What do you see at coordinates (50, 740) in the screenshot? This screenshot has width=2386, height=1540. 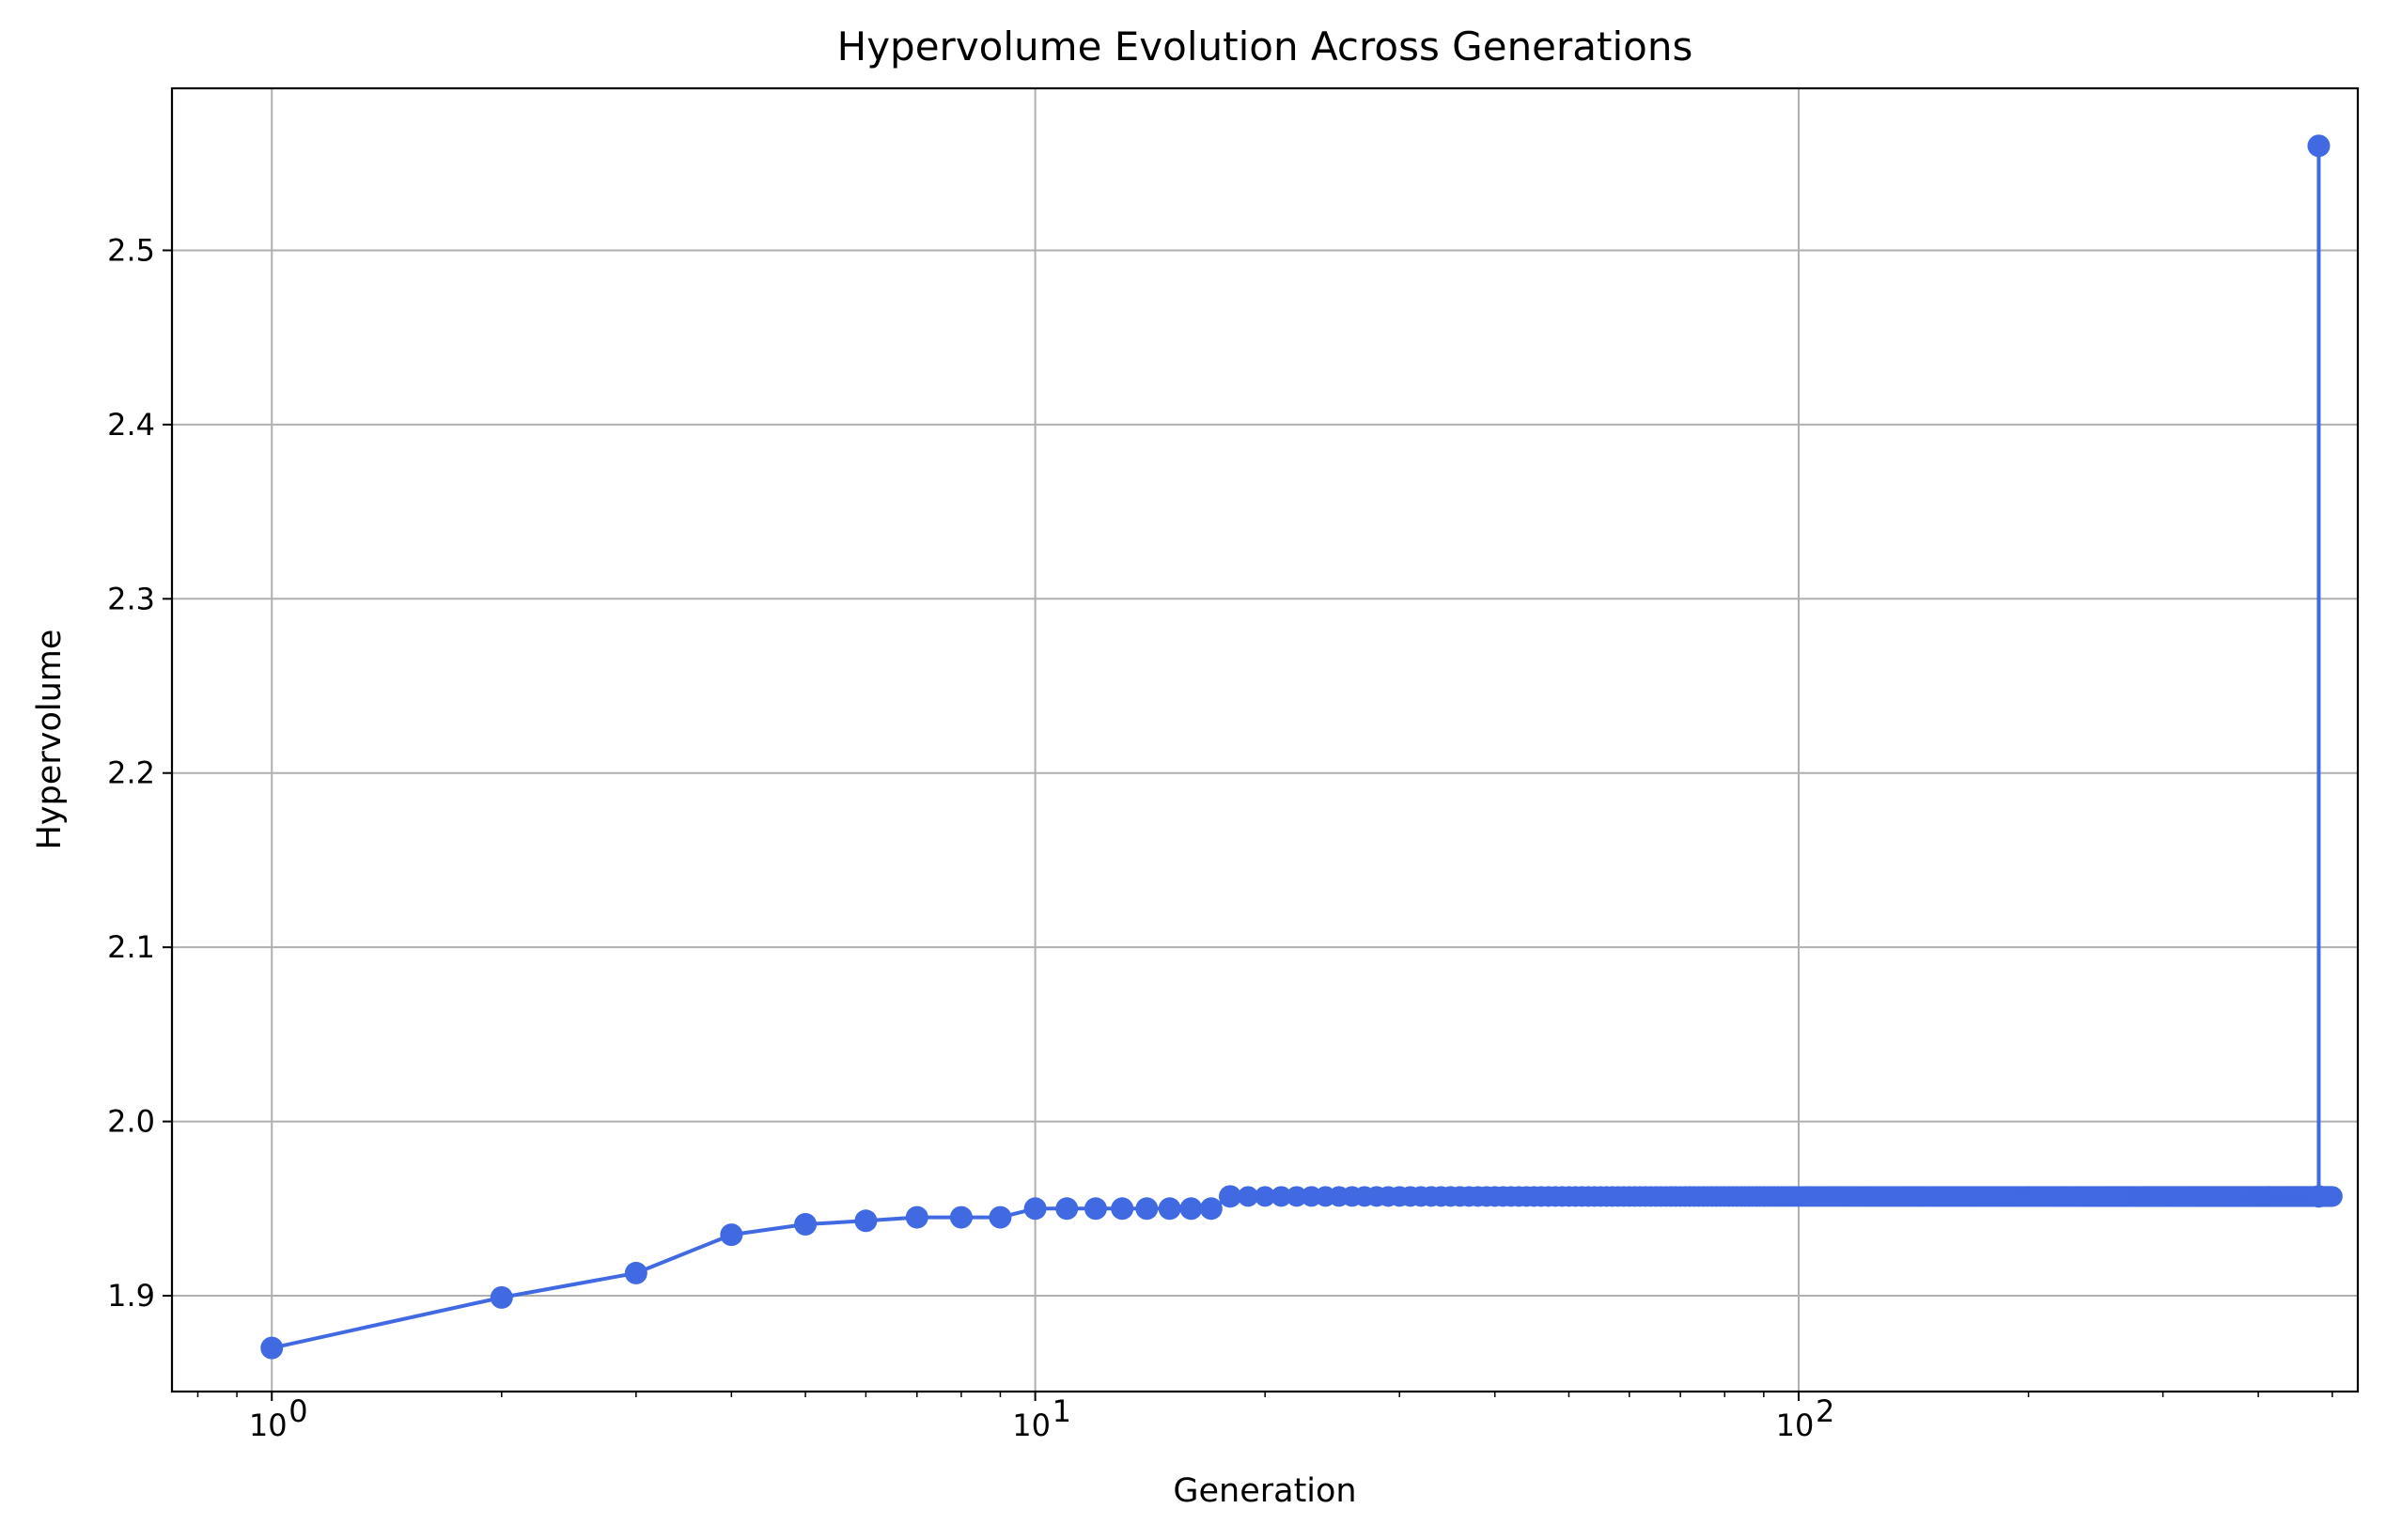 I see `y-axis-label: Hypervolume` at bounding box center [50, 740].